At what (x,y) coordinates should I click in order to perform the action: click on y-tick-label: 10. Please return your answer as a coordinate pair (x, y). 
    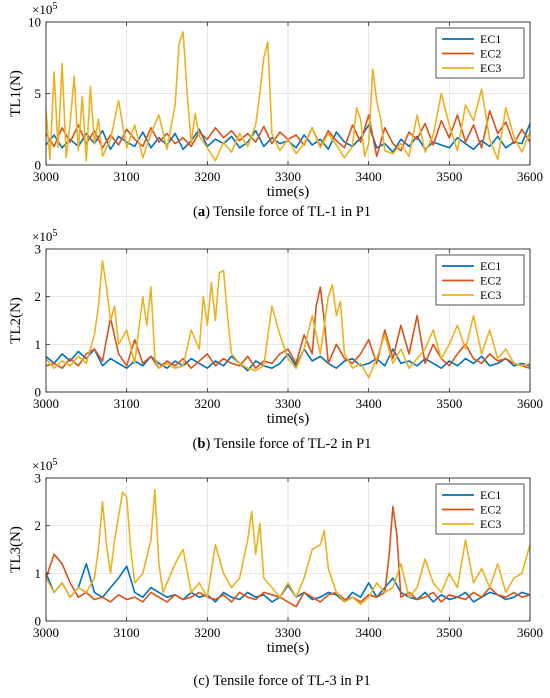
    Looking at the image, I should click on (34, 22).